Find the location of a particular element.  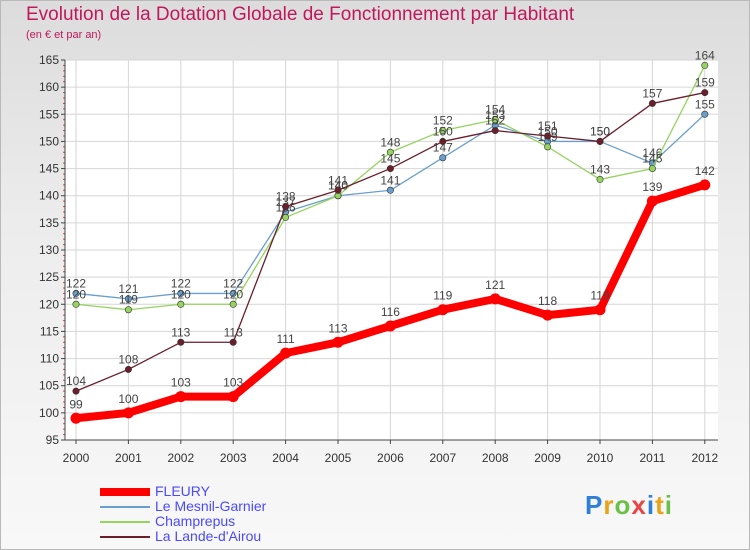

y-tick-label: 95 is located at coordinates (53, 440).